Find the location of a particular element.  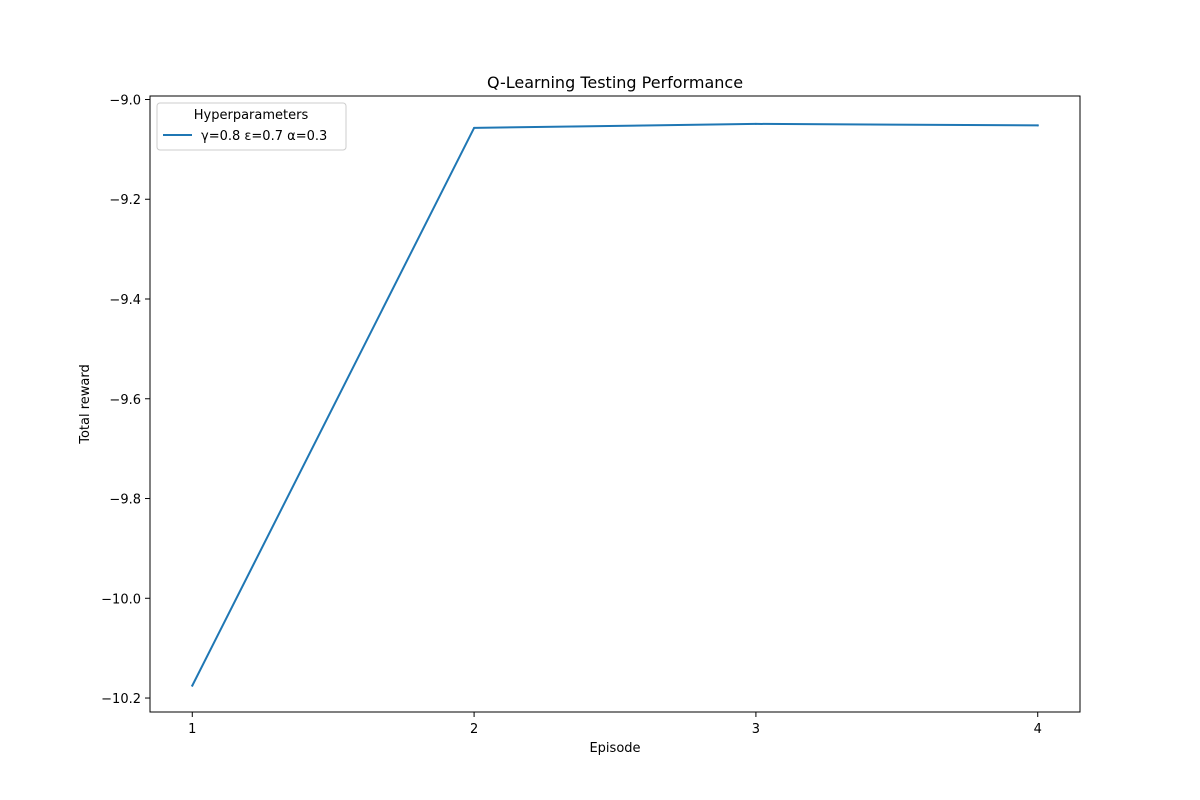

y-axis-ticks: −9.0 −9.2 −9.4 −9.6 −9.8 −10.0 −10.2 is located at coordinates (125, 400).